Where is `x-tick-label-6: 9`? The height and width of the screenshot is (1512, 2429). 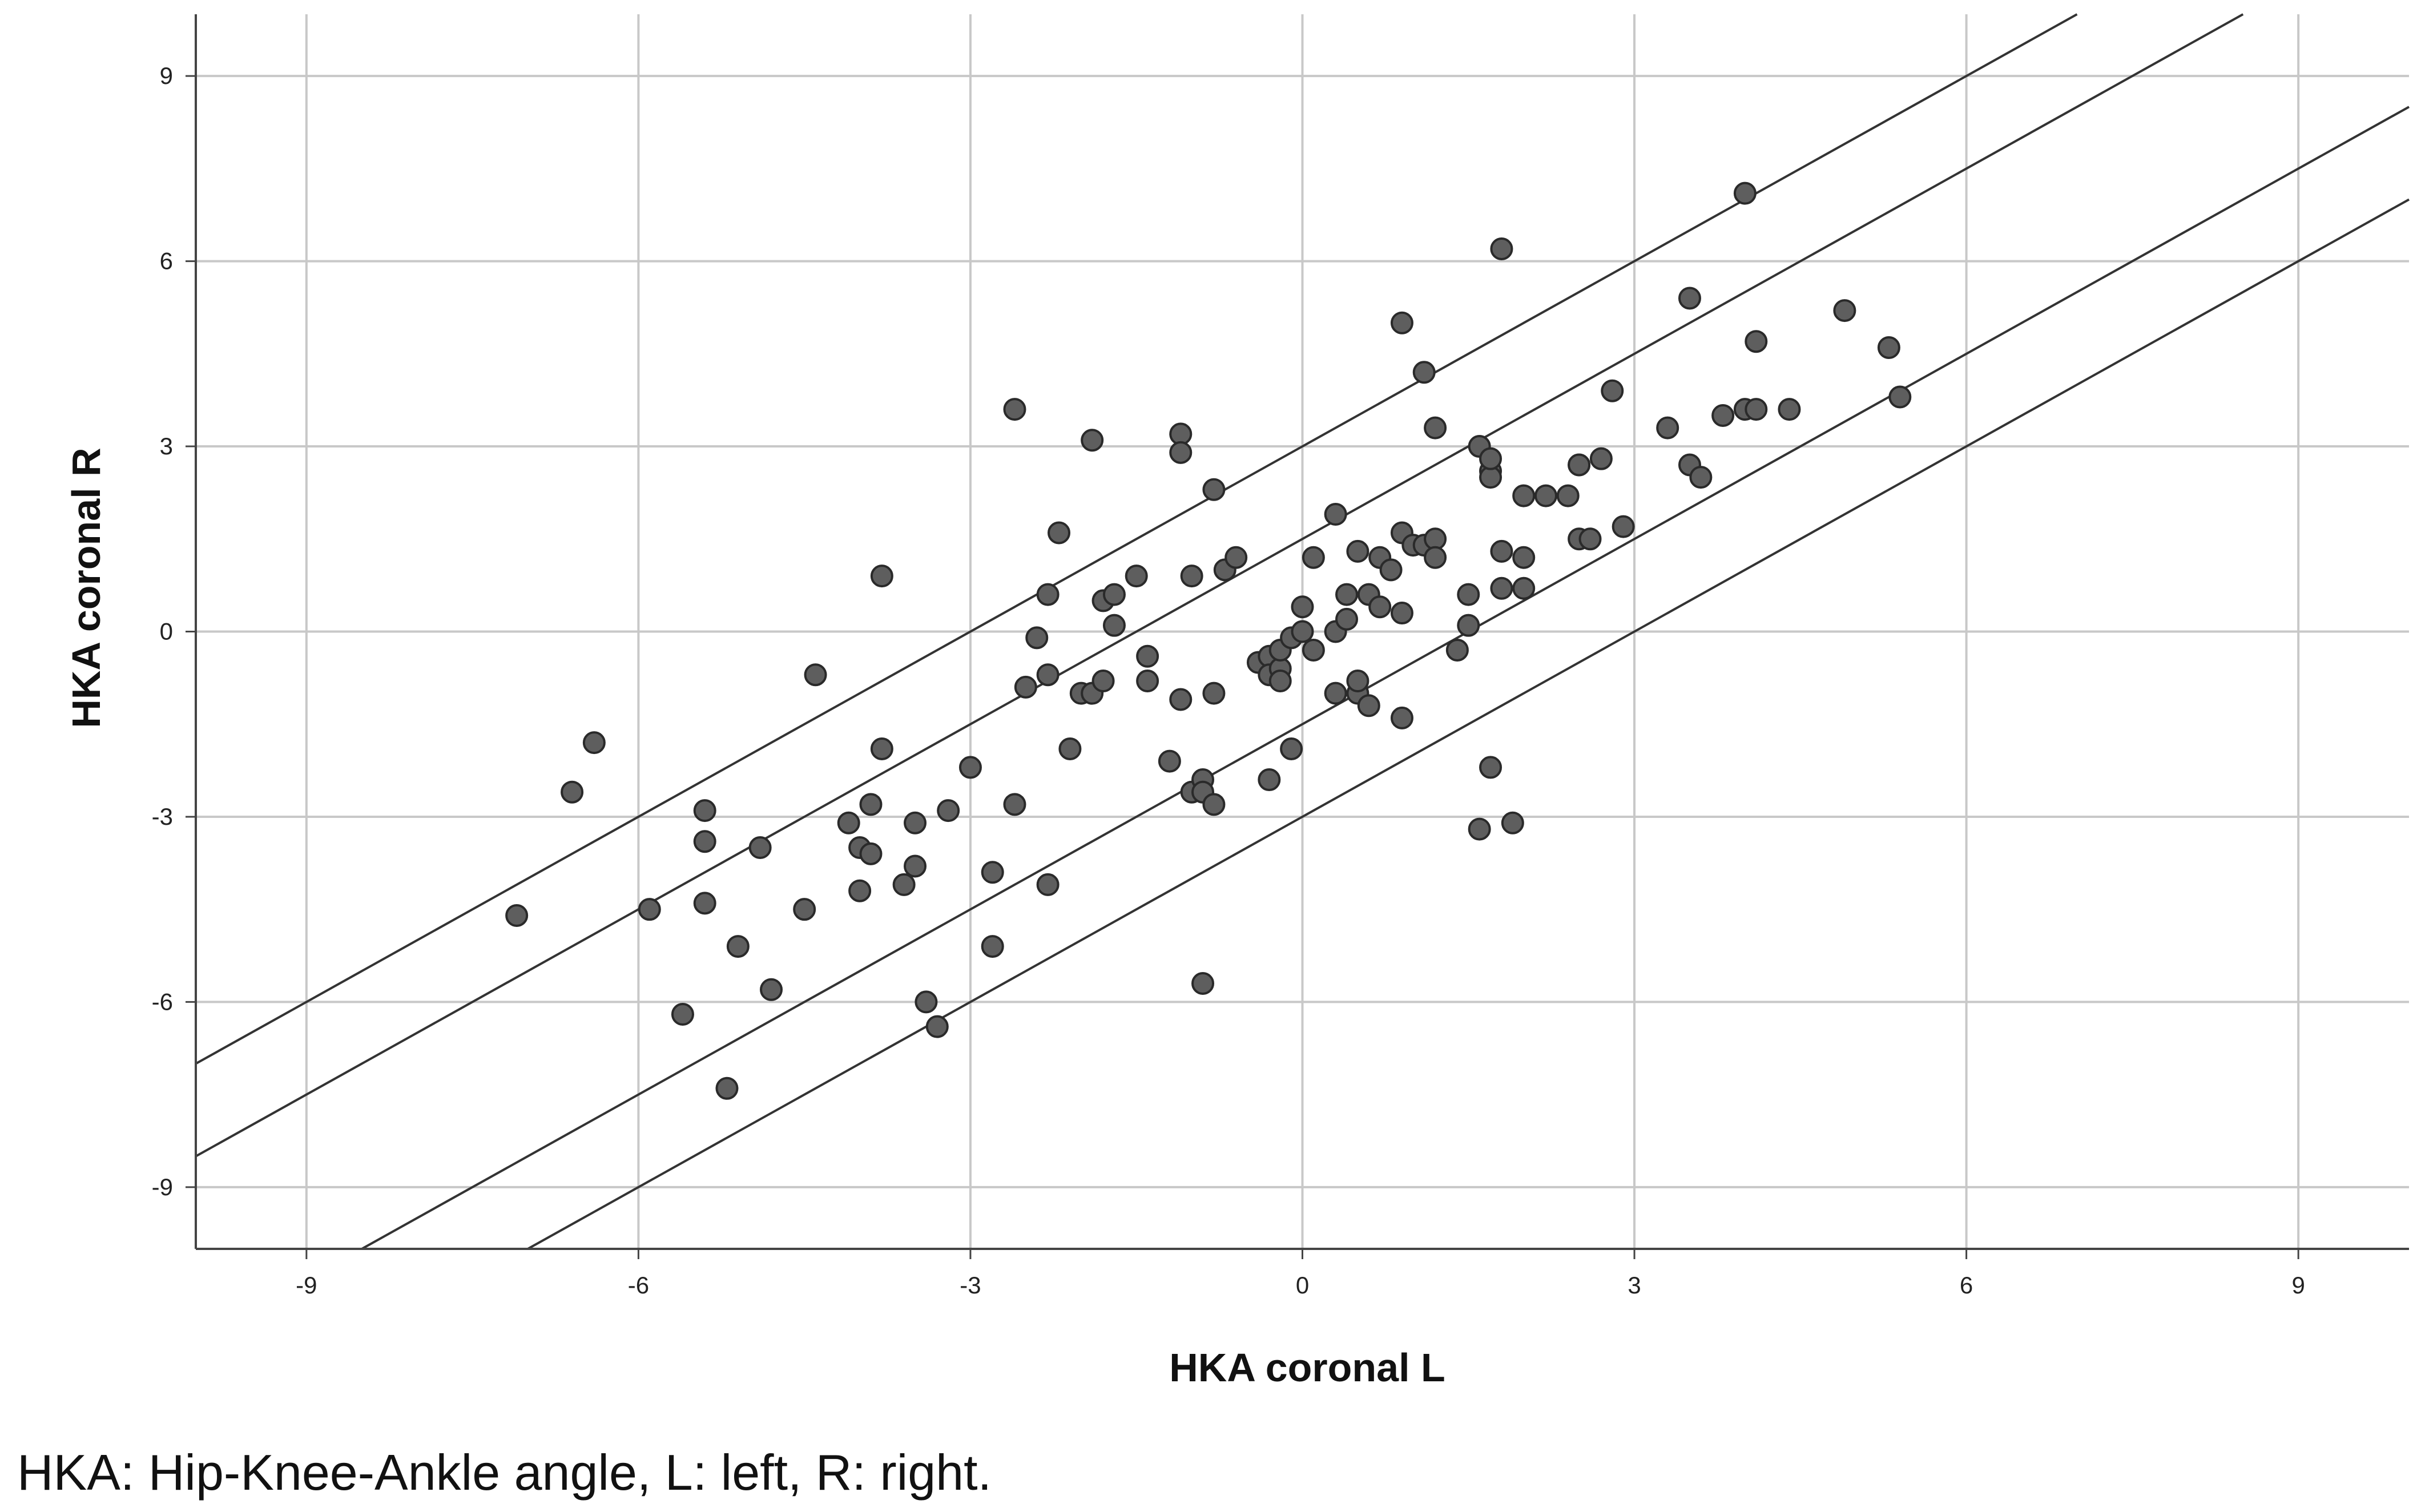
x-tick-label-6: 9 is located at coordinates (2298, 1285).